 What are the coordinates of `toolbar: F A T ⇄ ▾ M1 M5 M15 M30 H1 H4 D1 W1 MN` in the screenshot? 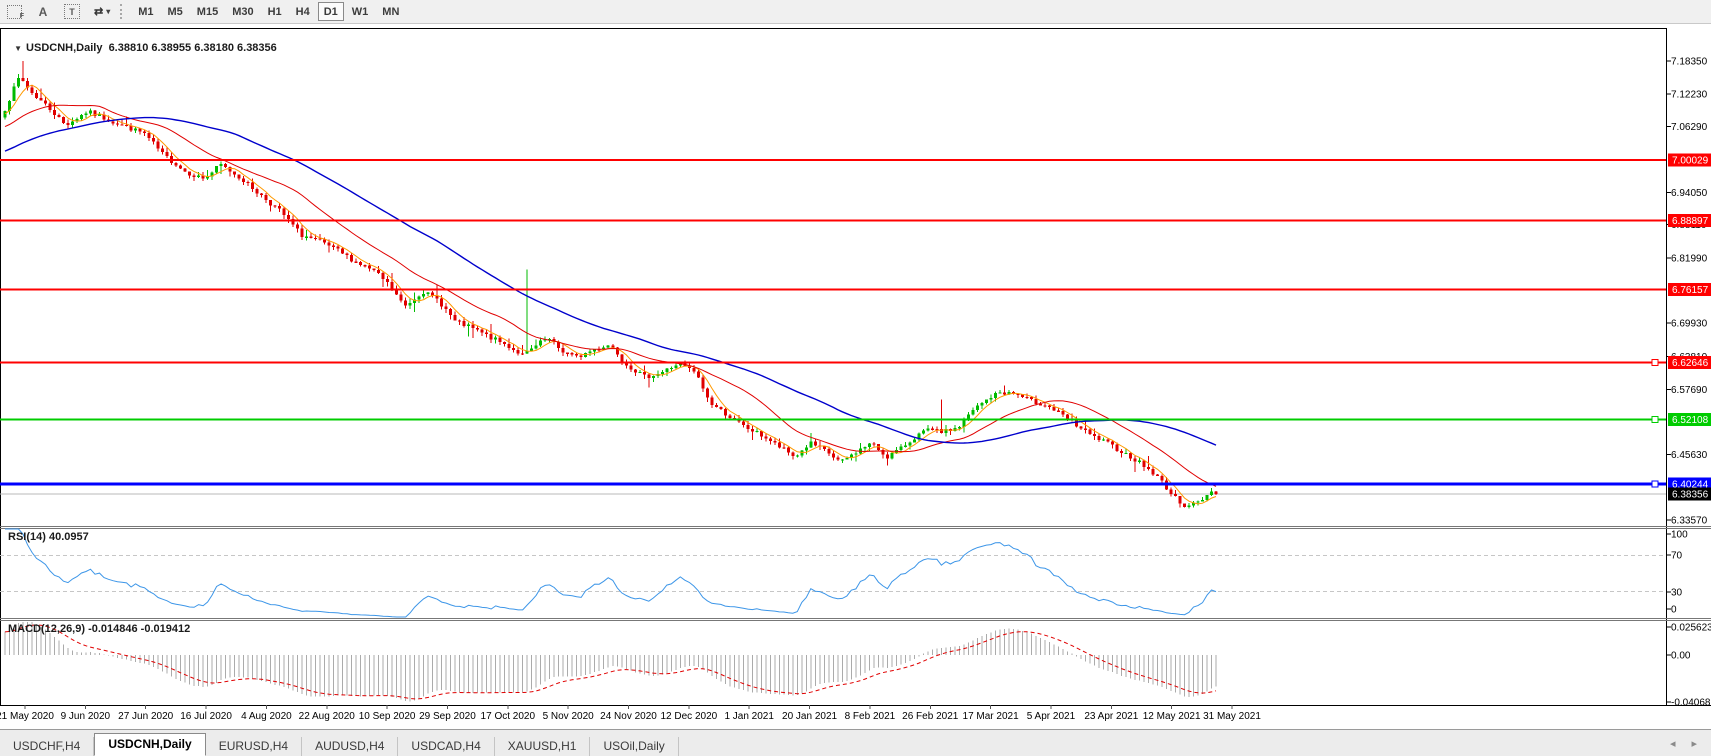 It's located at (855, 12).